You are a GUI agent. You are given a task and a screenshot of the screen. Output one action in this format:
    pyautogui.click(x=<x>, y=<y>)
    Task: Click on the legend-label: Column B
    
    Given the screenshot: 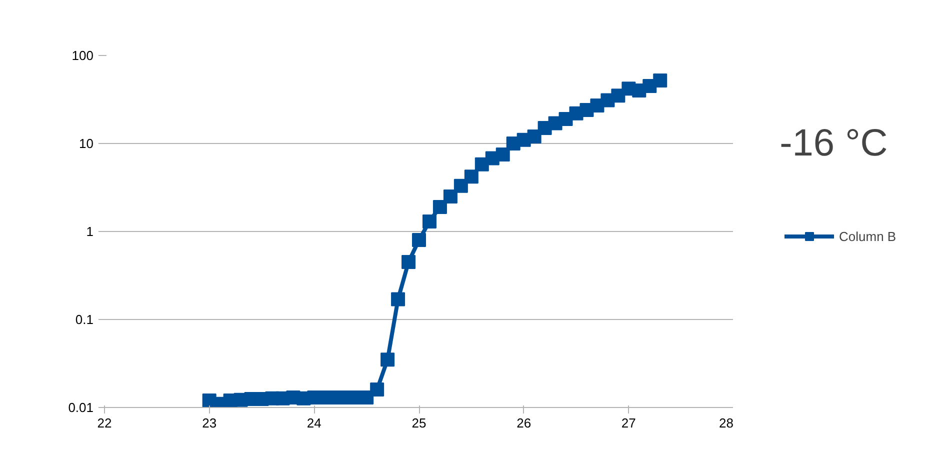 What is the action you would take?
    pyautogui.click(x=867, y=236)
    